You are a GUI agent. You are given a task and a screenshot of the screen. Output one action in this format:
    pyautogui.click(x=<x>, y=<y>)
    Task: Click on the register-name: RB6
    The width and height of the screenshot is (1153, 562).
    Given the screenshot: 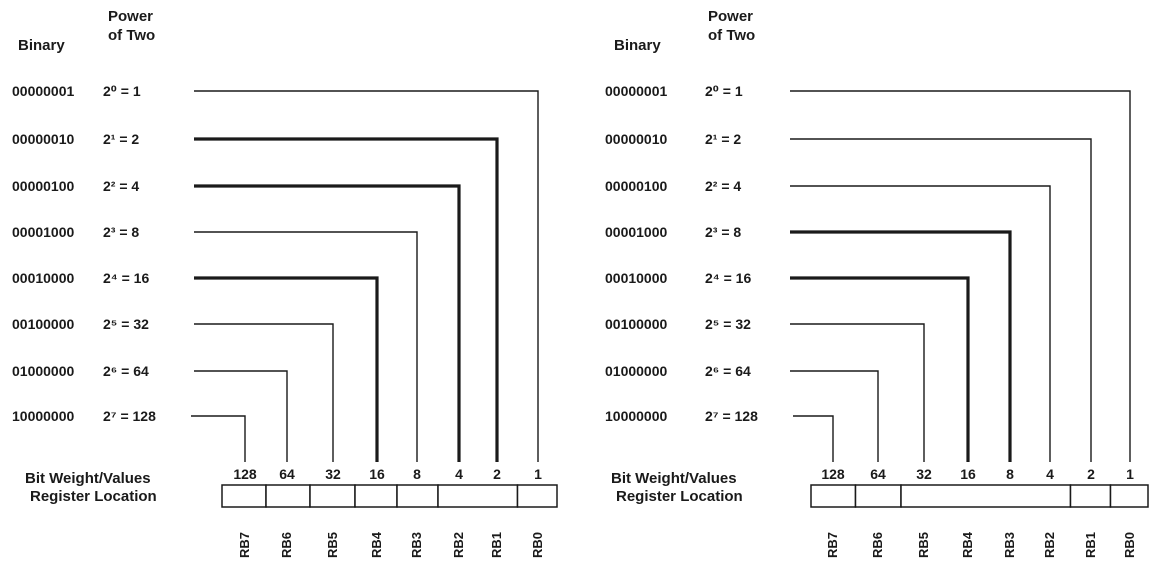 What is the action you would take?
    pyautogui.click(x=286, y=545)
    